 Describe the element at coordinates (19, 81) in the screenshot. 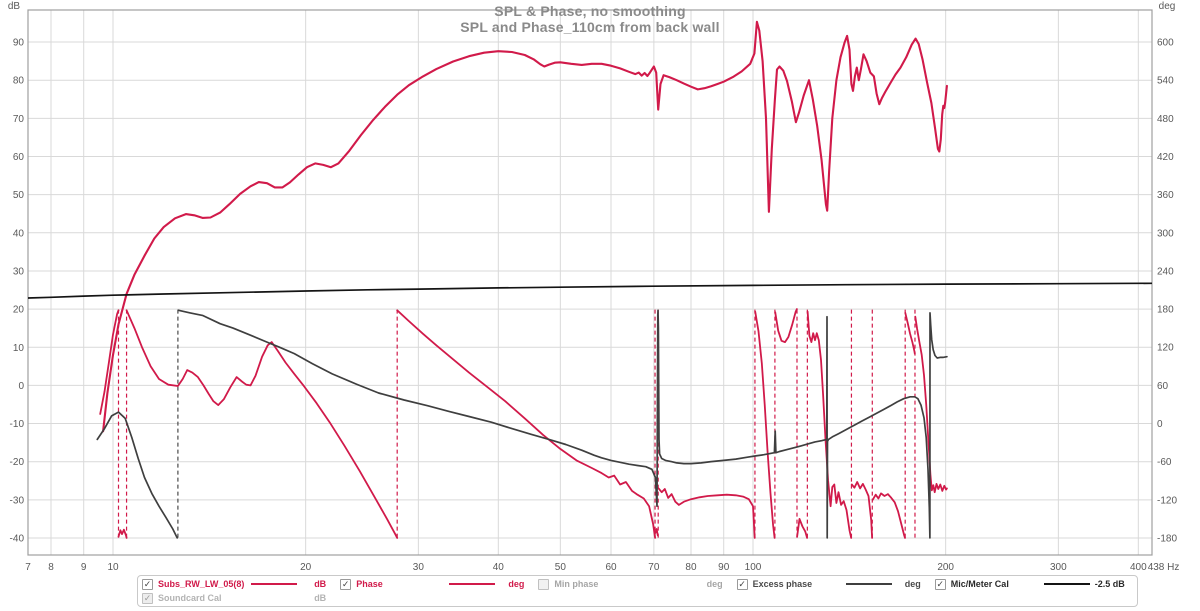

I see `y-left-tick-label: 80` at that location.